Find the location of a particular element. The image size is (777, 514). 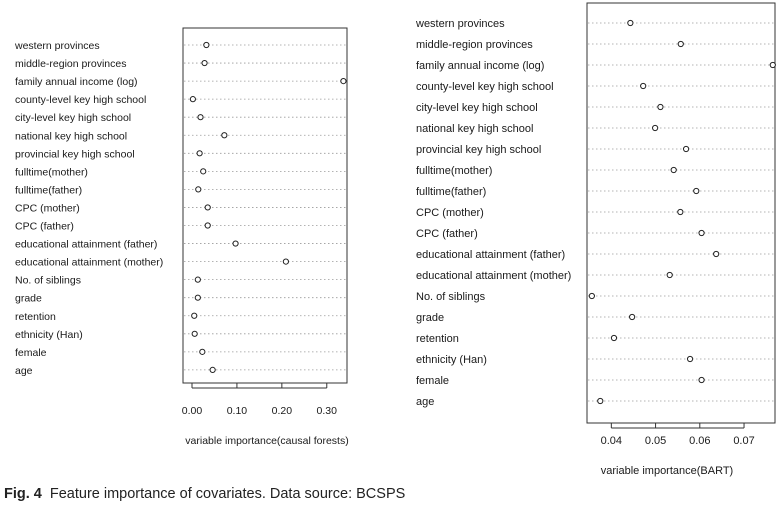

x-tick-label-0-06: 0.06 is located at coordinates (699, 441).